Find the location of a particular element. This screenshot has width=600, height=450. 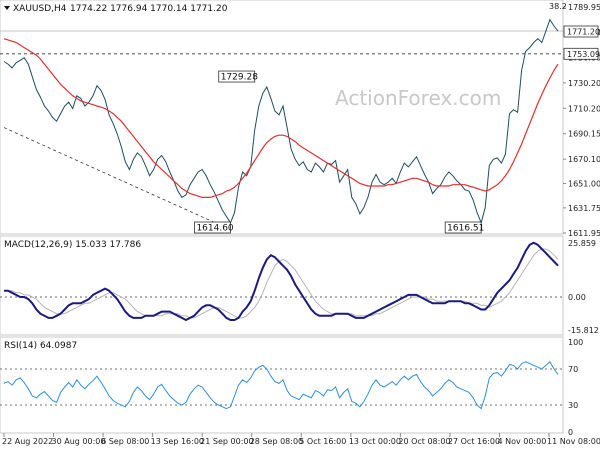

macd-signal-line is located at coordinates (281, 283).